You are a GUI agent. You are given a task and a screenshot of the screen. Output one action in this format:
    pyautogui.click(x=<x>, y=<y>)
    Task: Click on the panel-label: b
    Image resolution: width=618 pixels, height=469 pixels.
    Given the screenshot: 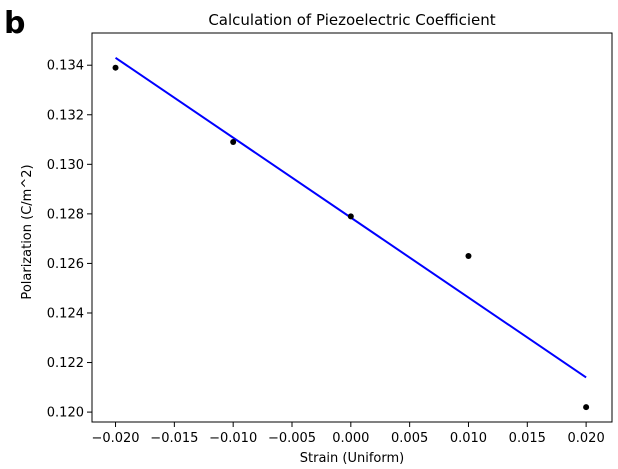 What is the action you would take?
    pyautogui.click(x=15, y=23)
    